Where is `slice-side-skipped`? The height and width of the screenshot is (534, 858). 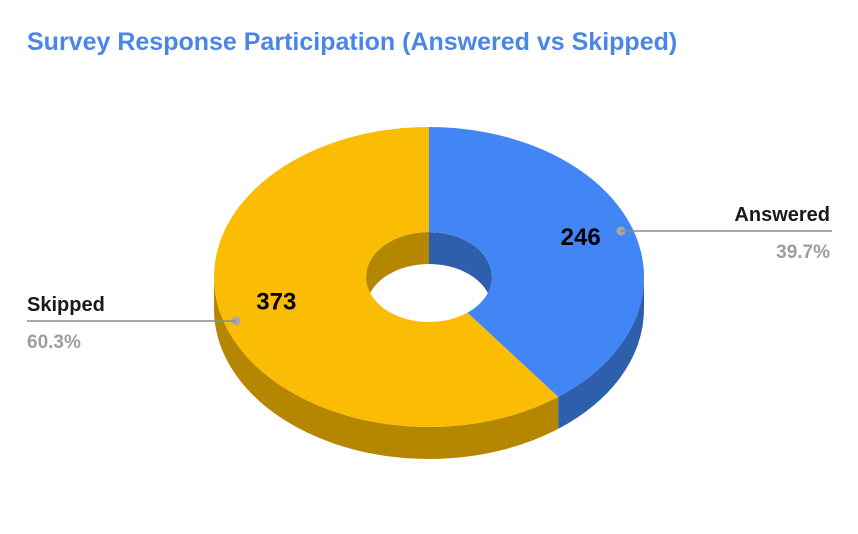 slice-side-skipped is located at coordinates (386, 368).